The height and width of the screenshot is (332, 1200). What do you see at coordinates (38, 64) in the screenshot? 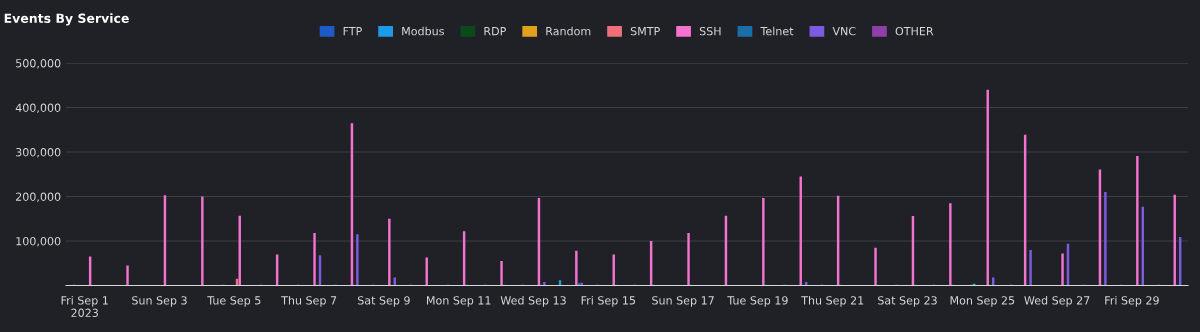
I see `y-tick-label: 500,000` at bounding box center [38, 64].